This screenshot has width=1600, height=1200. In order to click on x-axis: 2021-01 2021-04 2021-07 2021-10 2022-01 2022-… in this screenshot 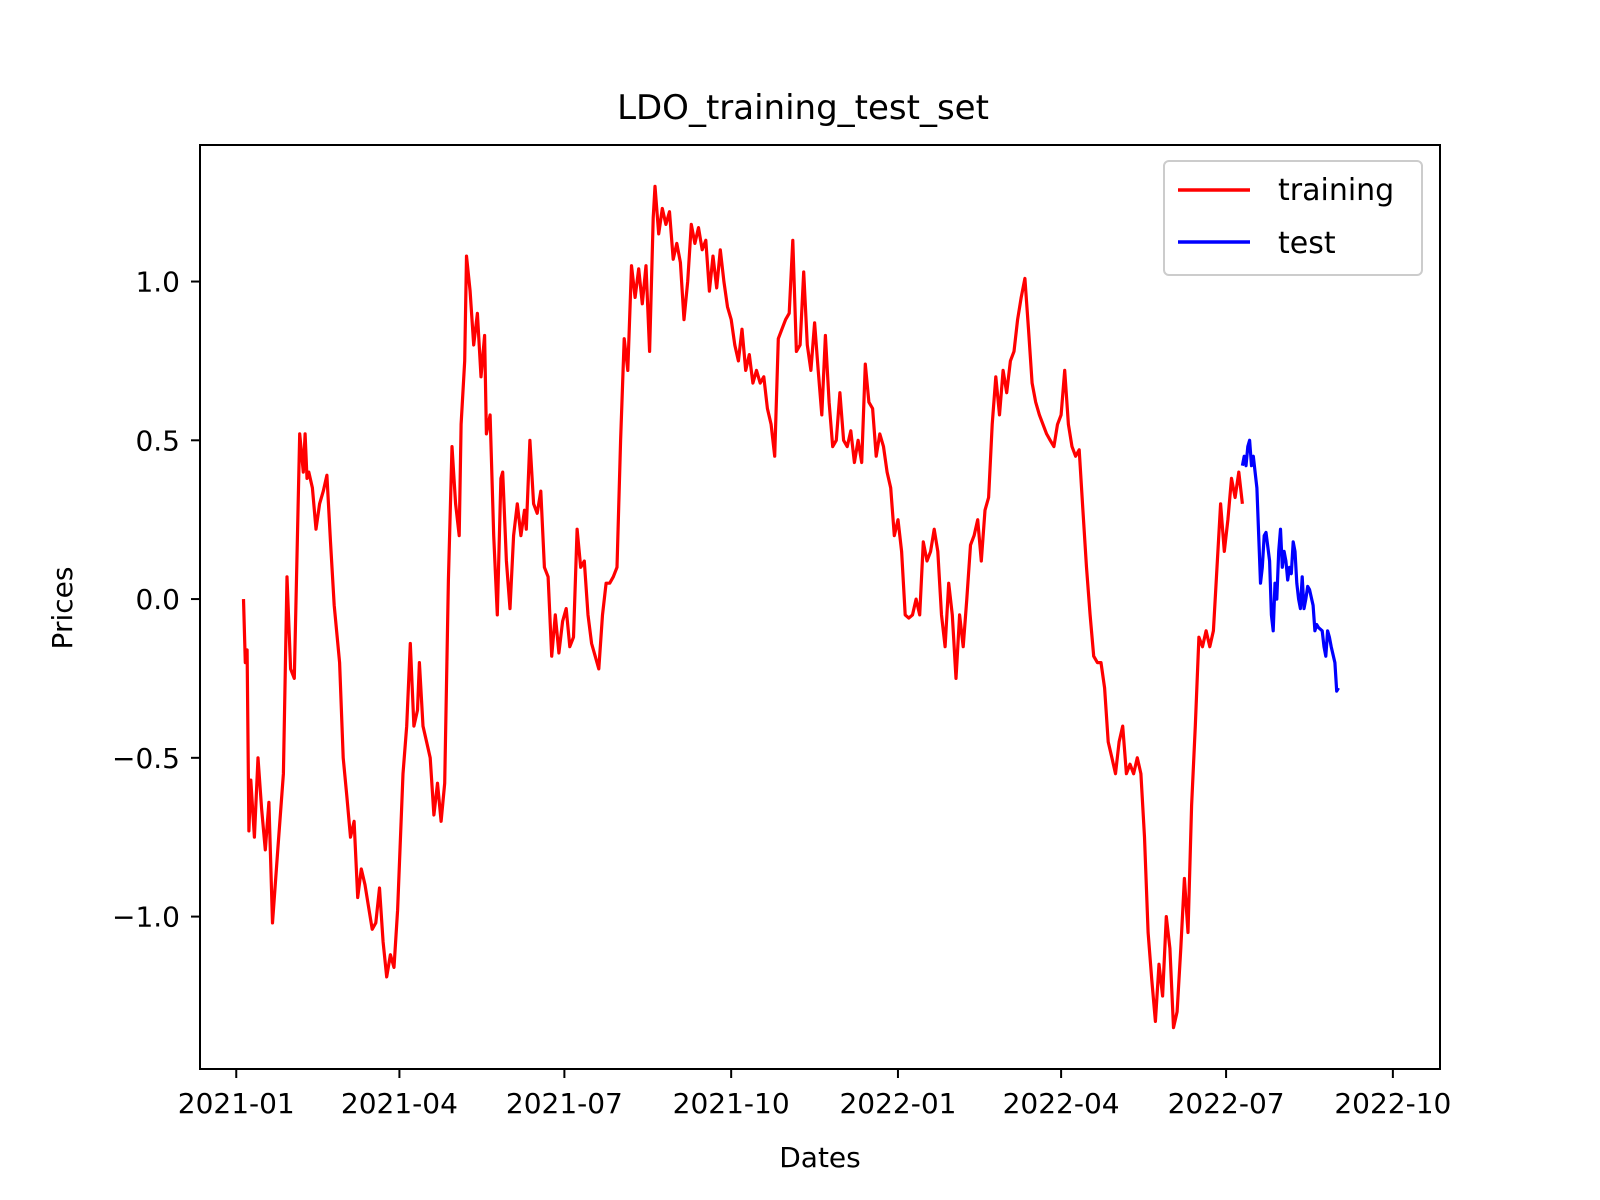, I will do `click(814, 1094)`.